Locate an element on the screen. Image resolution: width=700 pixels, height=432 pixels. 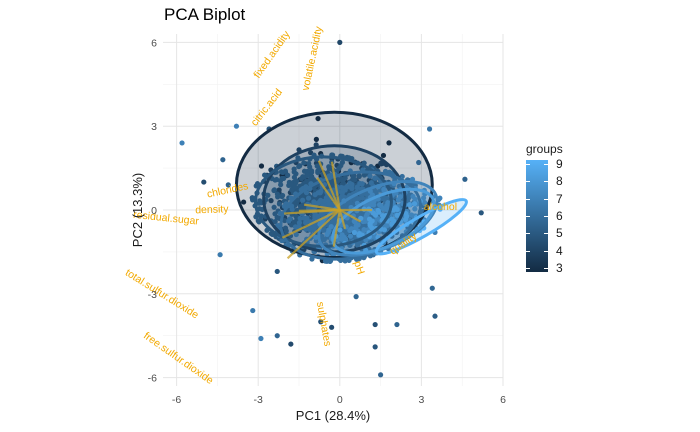
y-tick-label: -6 is located at coordinates (152, 379).